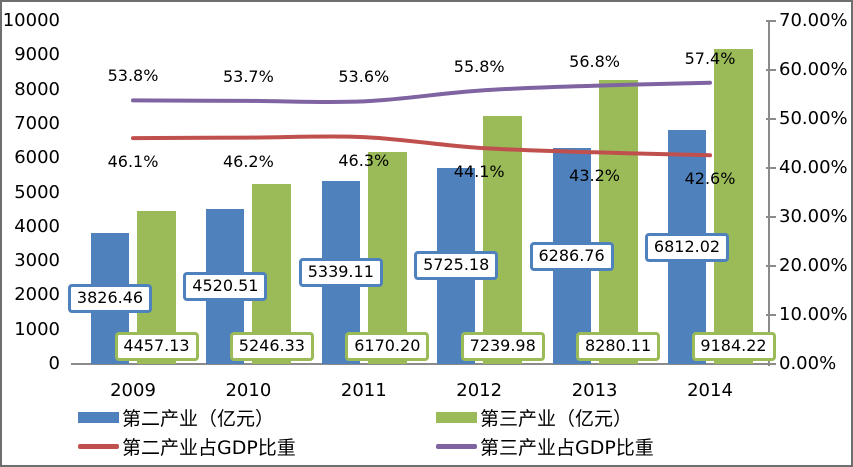  Describe the element at coordinates (423, 364) in the screenshot. I see `x-axis-line` at that location.